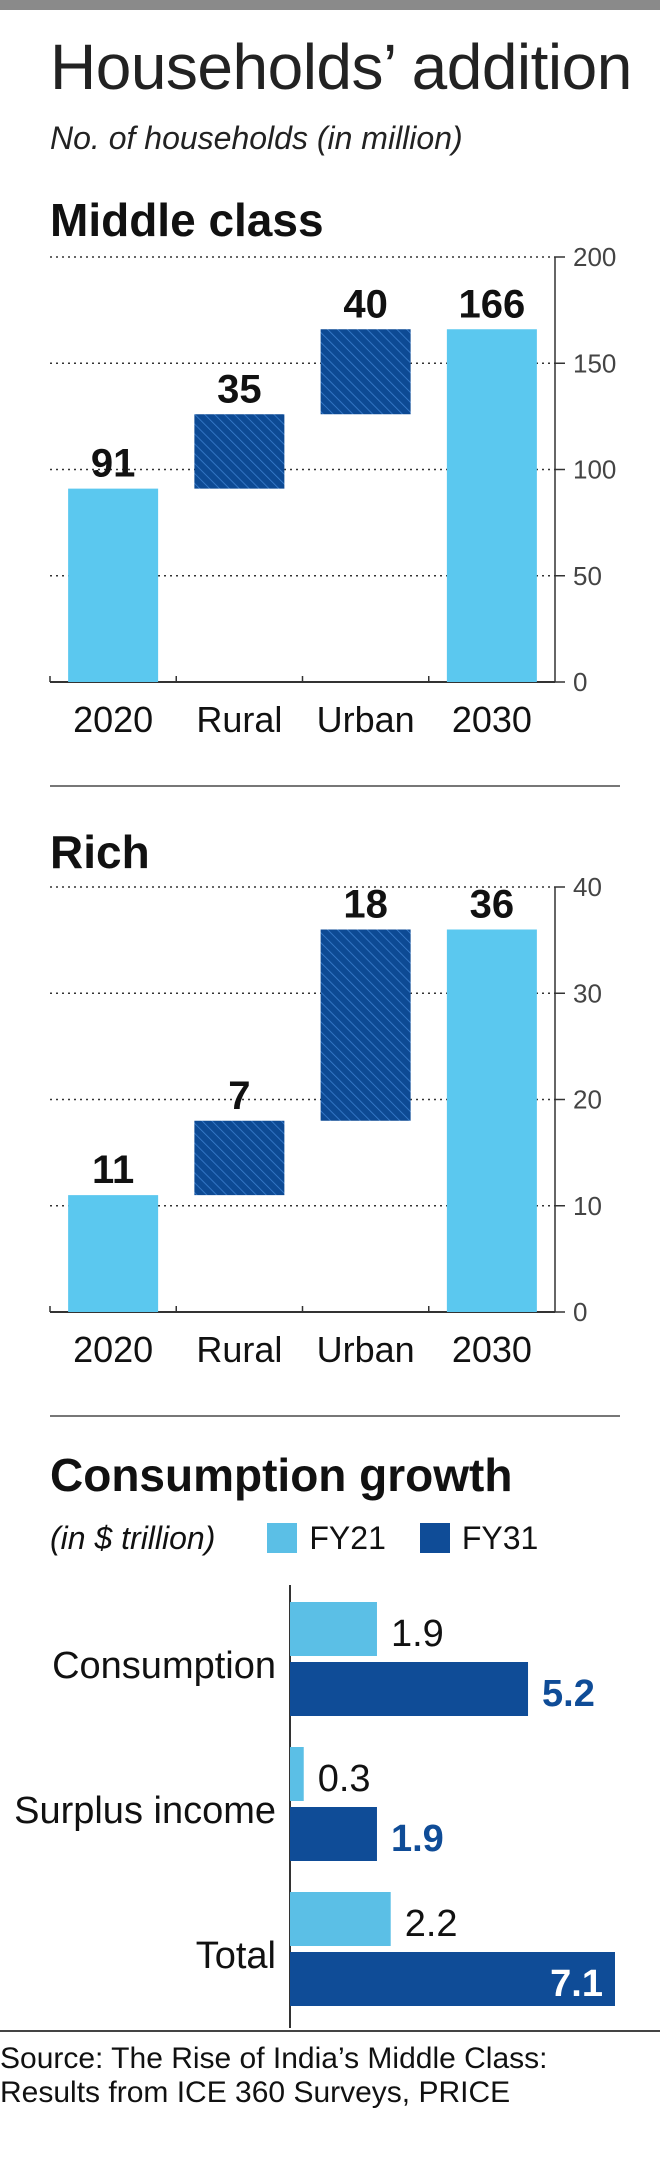 This screenshot has height=2161, width=660. Describe the element at coordinates (187, 220) in the screenshot. I see `middle-class-title: Middle class` at that location.